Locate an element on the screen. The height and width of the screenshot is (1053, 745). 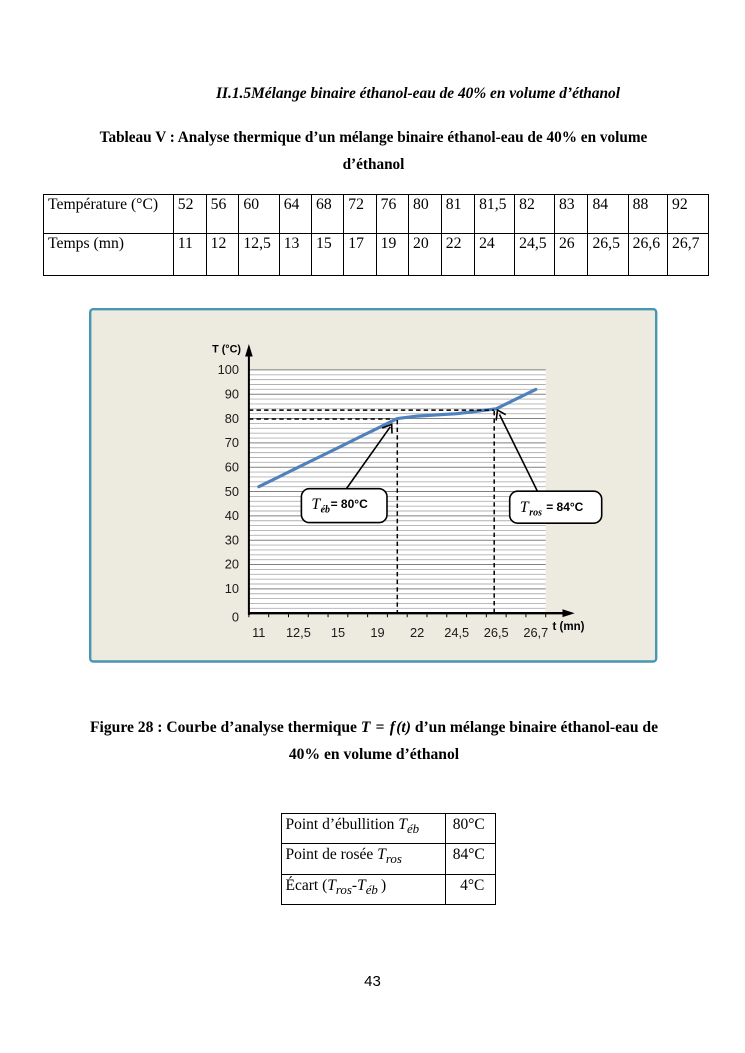
svg-text: 22 is located at coordinates (417, 632).